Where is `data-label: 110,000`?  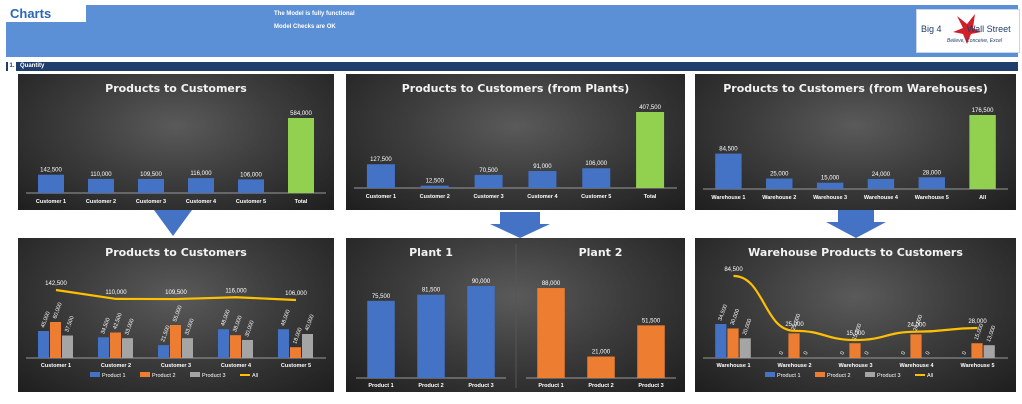 data-label: 110,000 is located at coordinates (101, 175).